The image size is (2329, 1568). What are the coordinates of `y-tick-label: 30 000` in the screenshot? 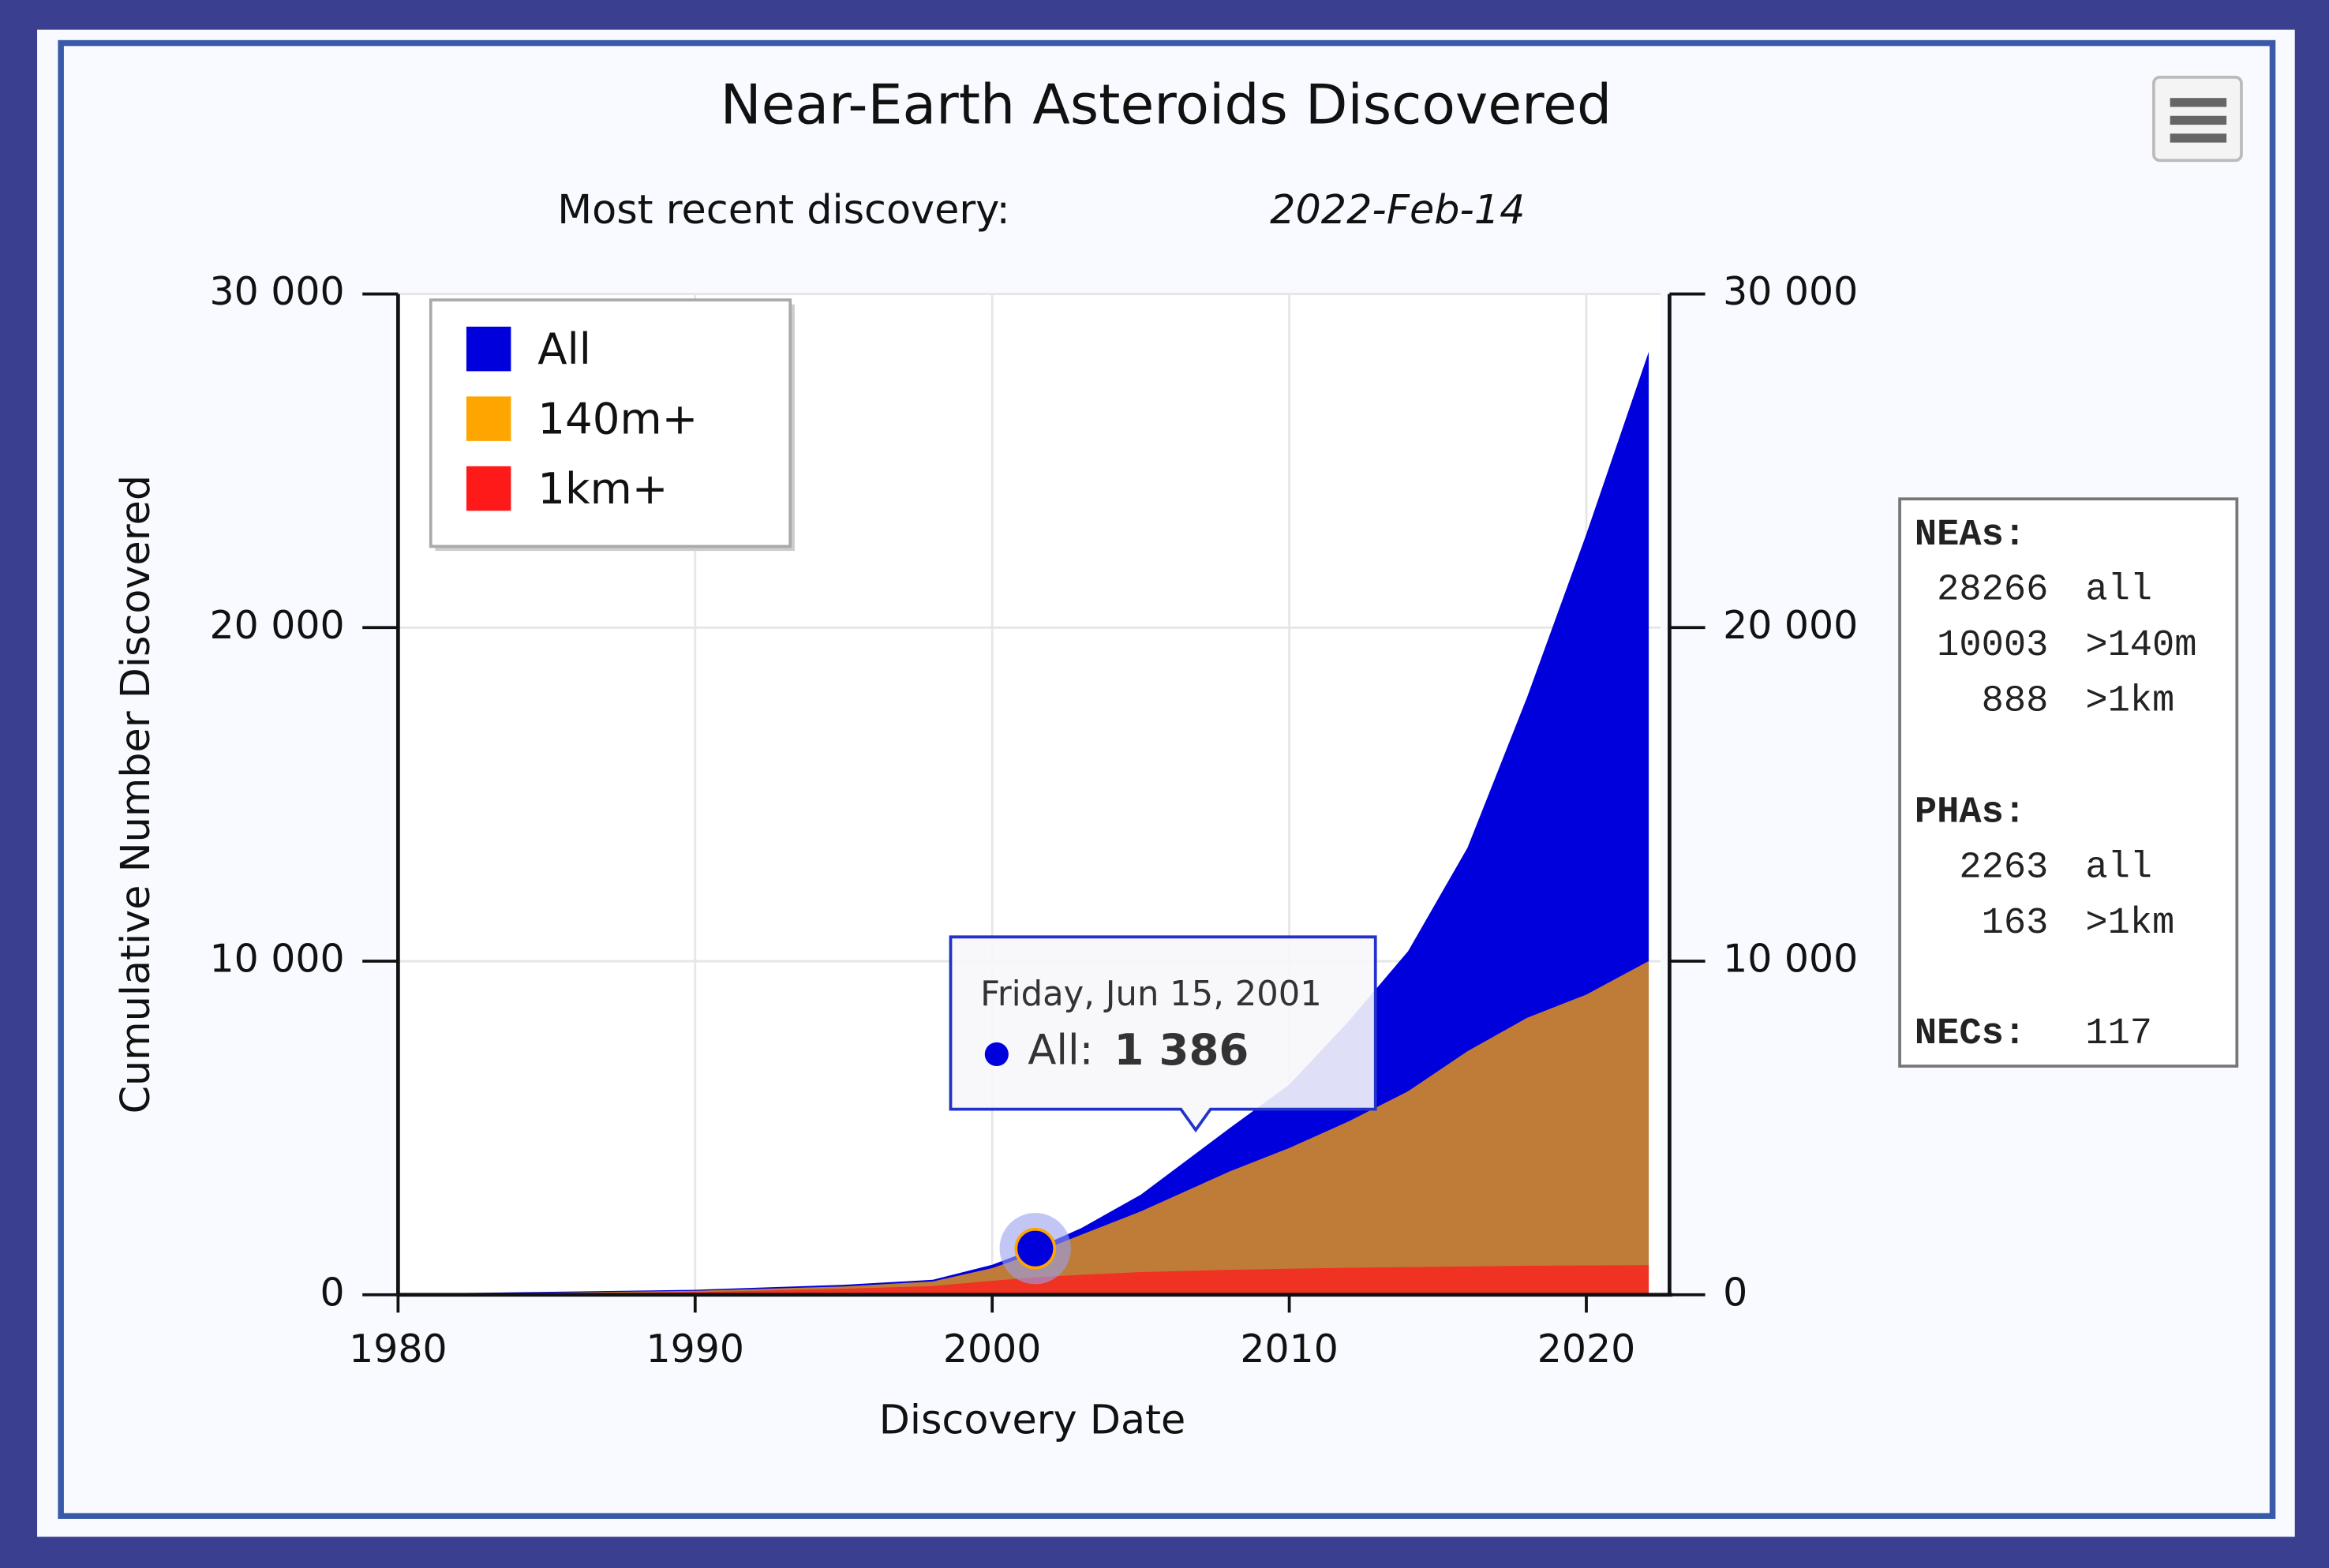 It's located at (276, 292).